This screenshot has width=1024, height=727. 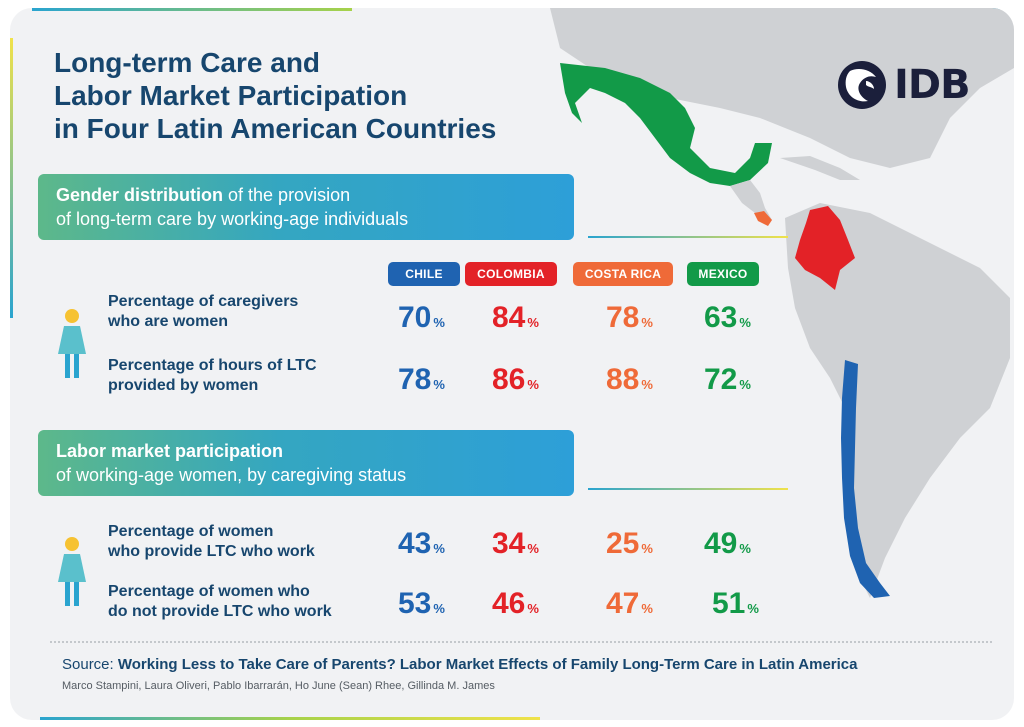 I want to click on value-mexico: 49%, so click(x=727, y=546).